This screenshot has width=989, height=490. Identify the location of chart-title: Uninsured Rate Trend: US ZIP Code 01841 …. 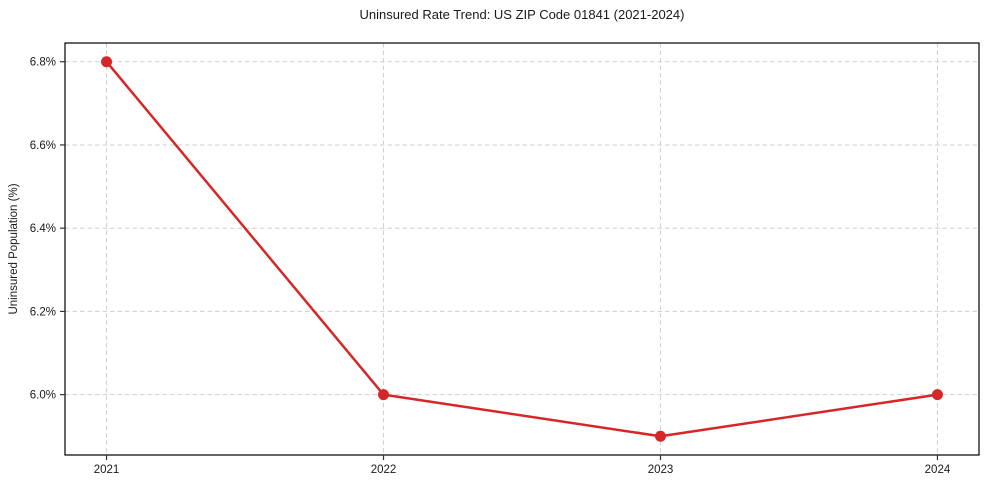
(522, 14).